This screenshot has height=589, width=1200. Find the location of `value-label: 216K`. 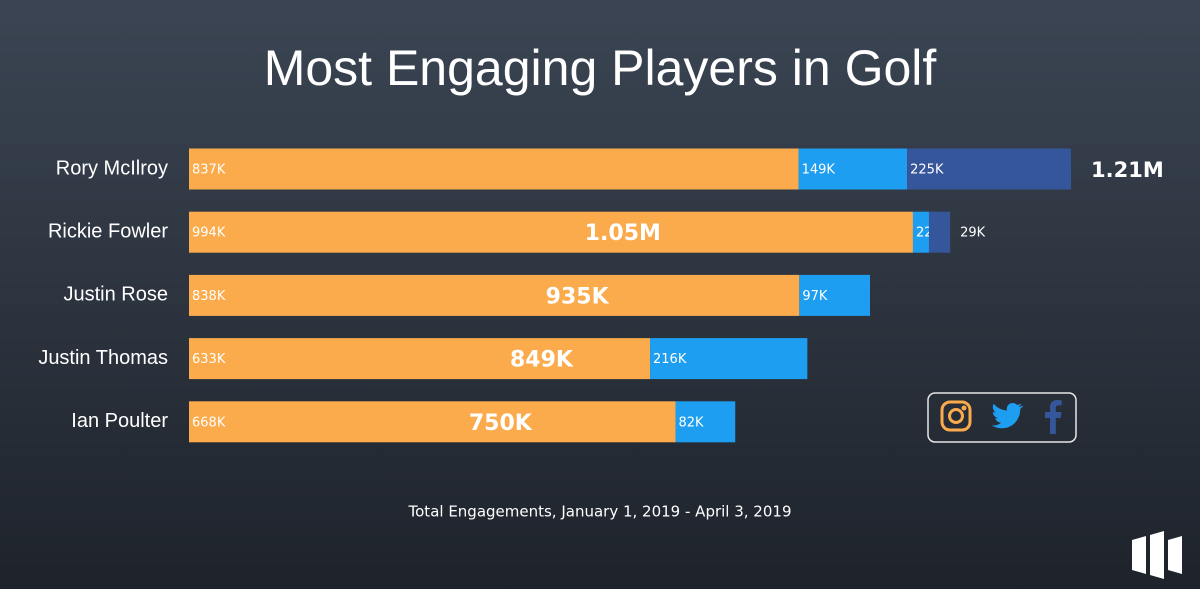

value-label: 216K is located at coordinates (670, 359).